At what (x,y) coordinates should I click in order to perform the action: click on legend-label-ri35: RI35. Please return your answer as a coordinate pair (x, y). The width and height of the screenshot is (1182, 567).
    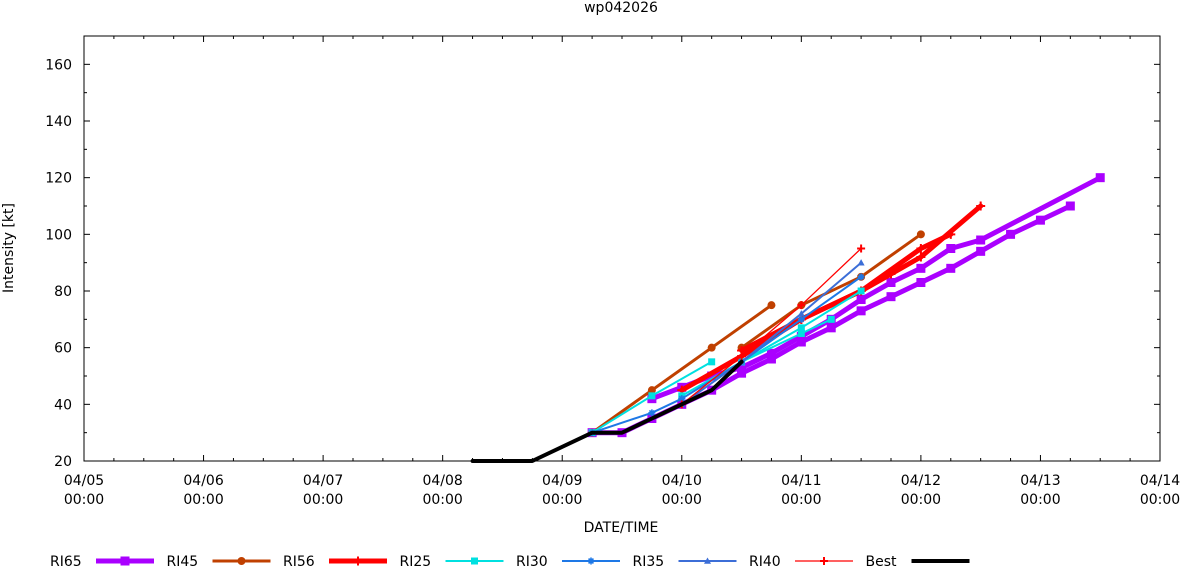
    Looking at the image, I should click on (649, 560).